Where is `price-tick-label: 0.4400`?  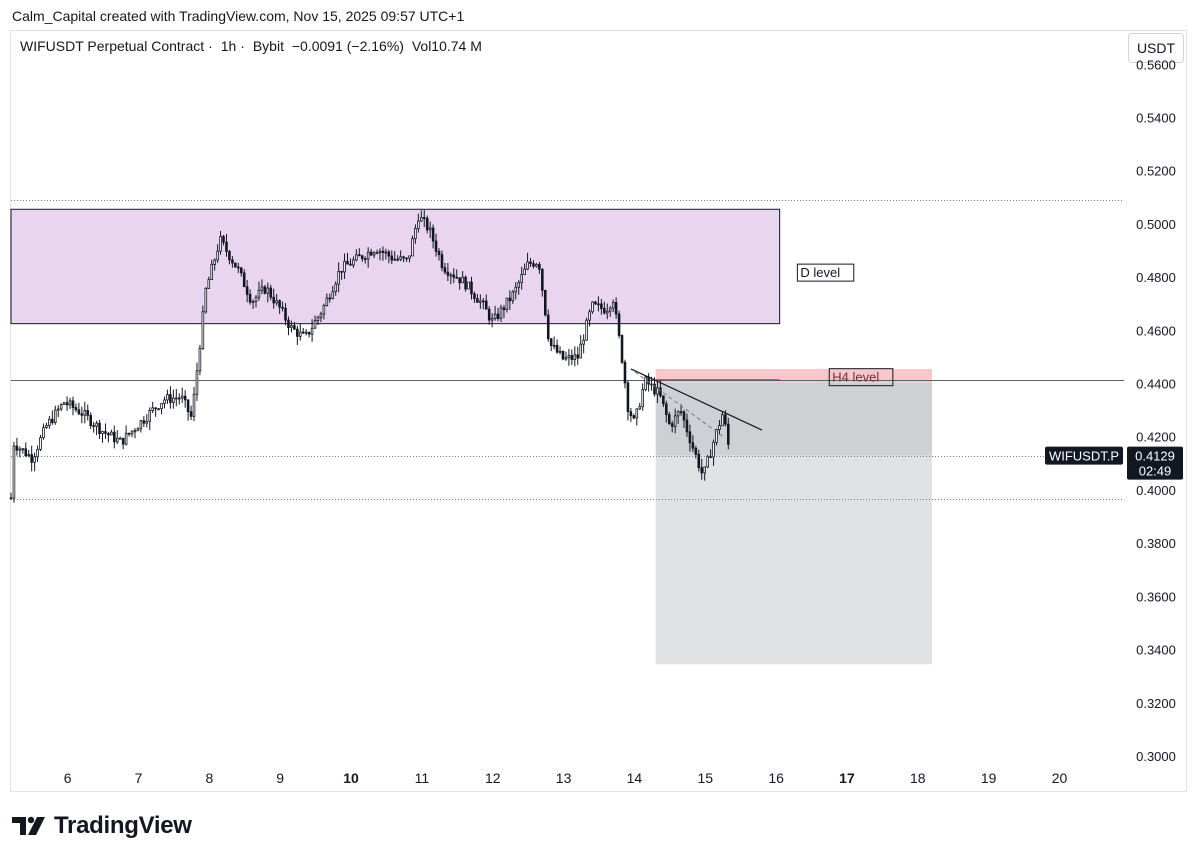
price-tick-label: 0.4400 is located at coordinates (1156, 384).